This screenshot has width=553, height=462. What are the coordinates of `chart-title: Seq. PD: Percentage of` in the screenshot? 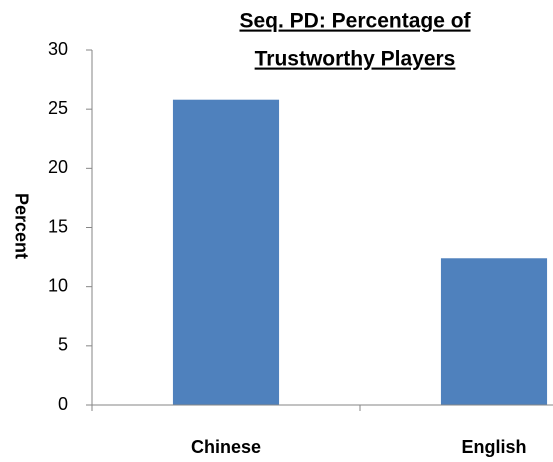 It's located at (355, 21).